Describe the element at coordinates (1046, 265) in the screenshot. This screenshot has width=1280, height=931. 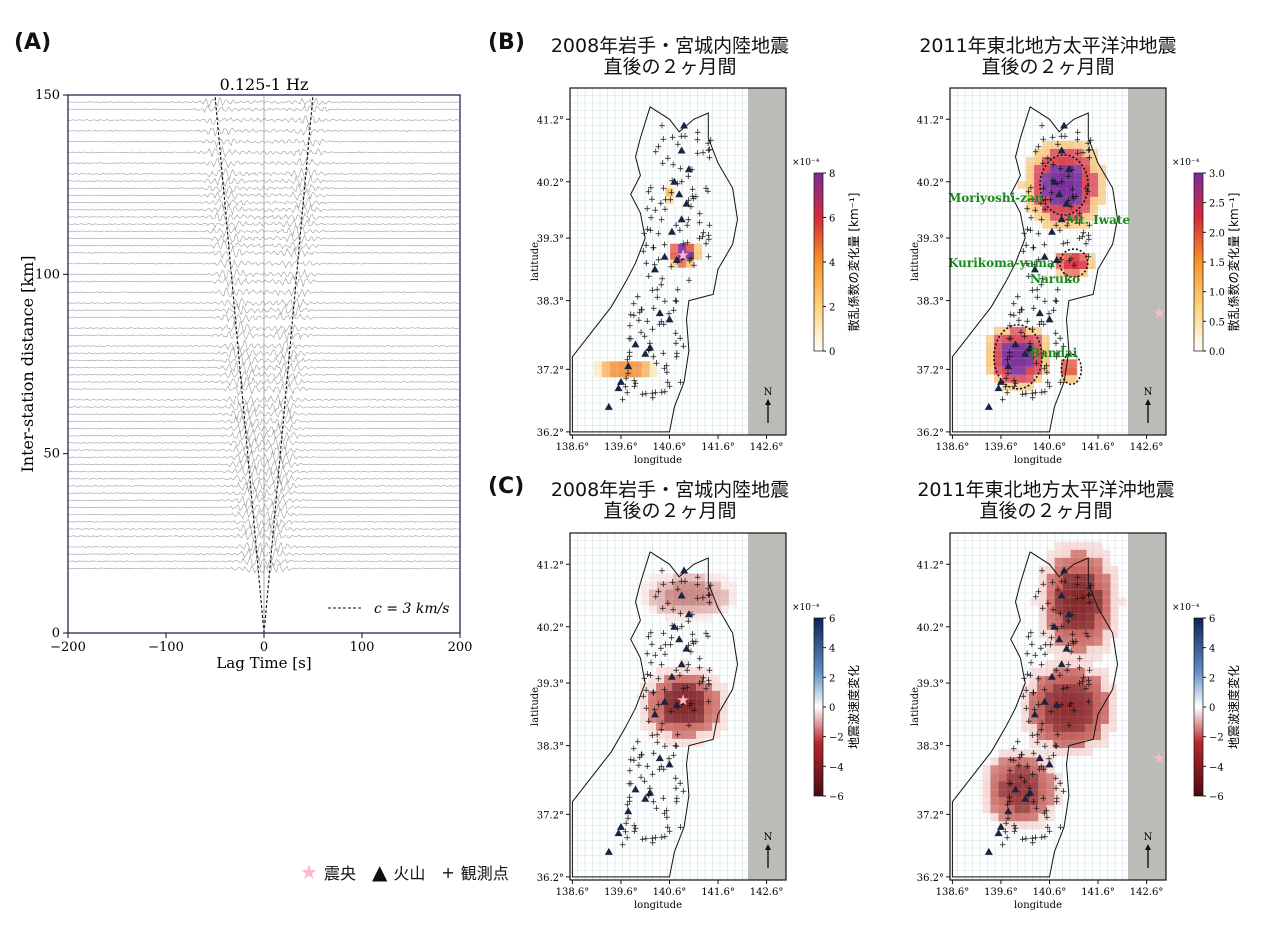
I see `anomaly-layer` at that location.